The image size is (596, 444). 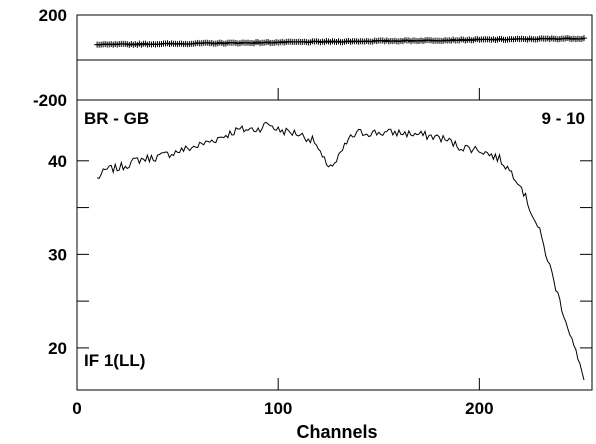 What do you see at coordinates (76, 408) in the screenshot?
I see `x-tick-label: 0` at bounding box center [76, 408].